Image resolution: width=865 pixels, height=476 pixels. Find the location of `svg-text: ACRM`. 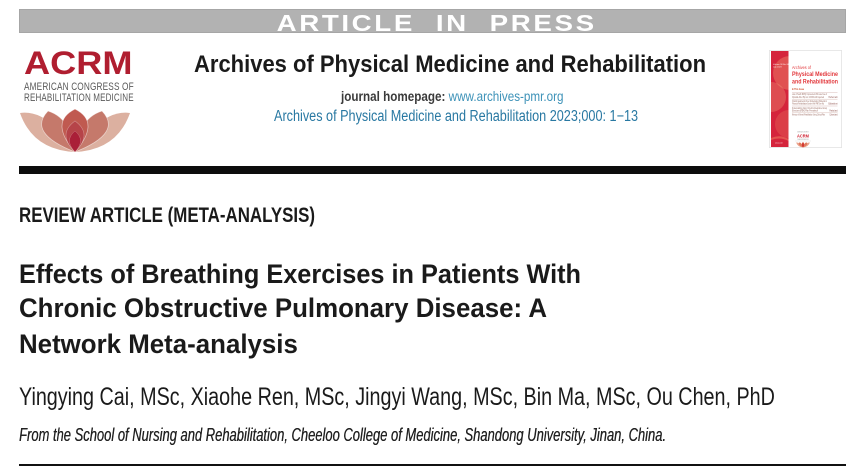

svg-text: ACRM is located at coordinates (803, 136).